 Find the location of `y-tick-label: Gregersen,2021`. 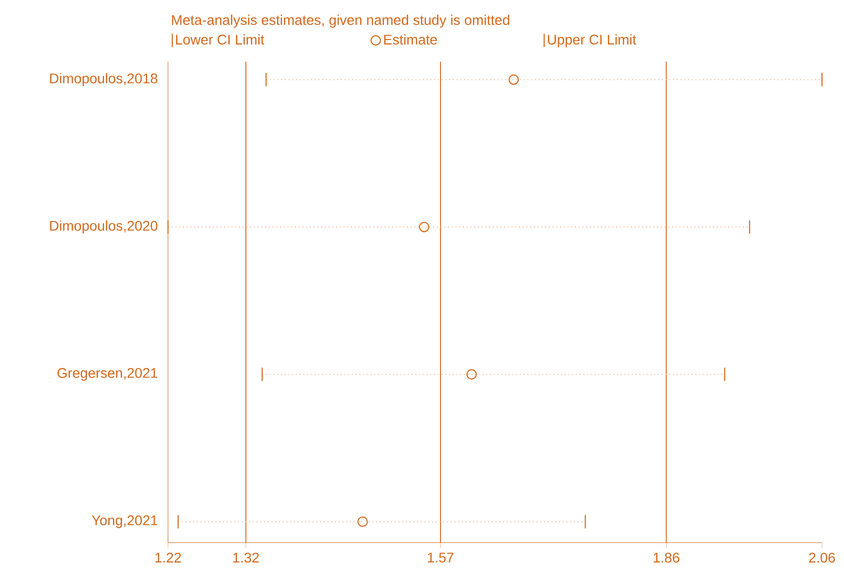

y-tick-label: Gregersen,2021 is located at coordinates (107, 374).